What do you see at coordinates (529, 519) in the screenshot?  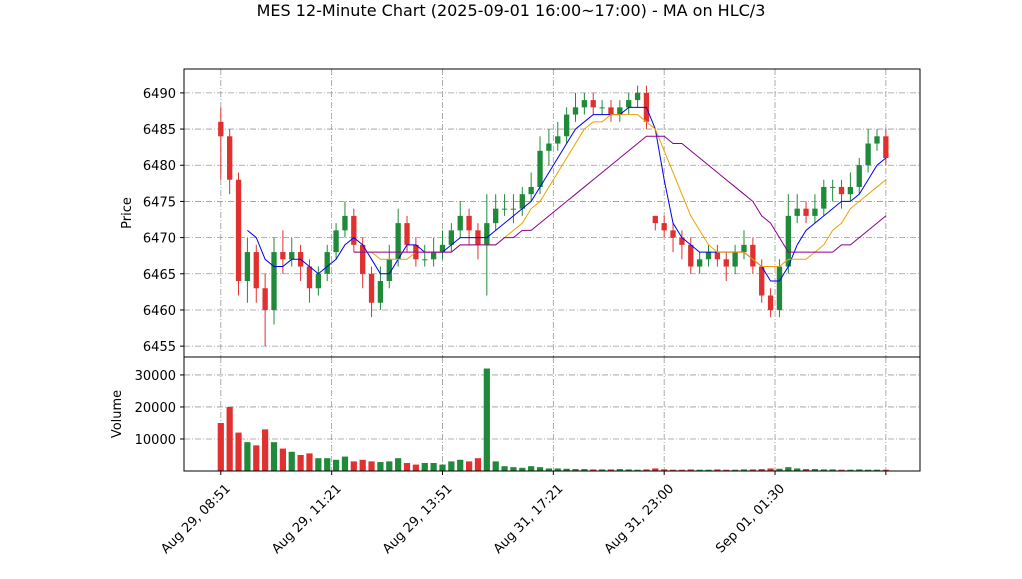 I see `x-tick-label: Aug 31, 17:21` at bounding box center [529, 519].